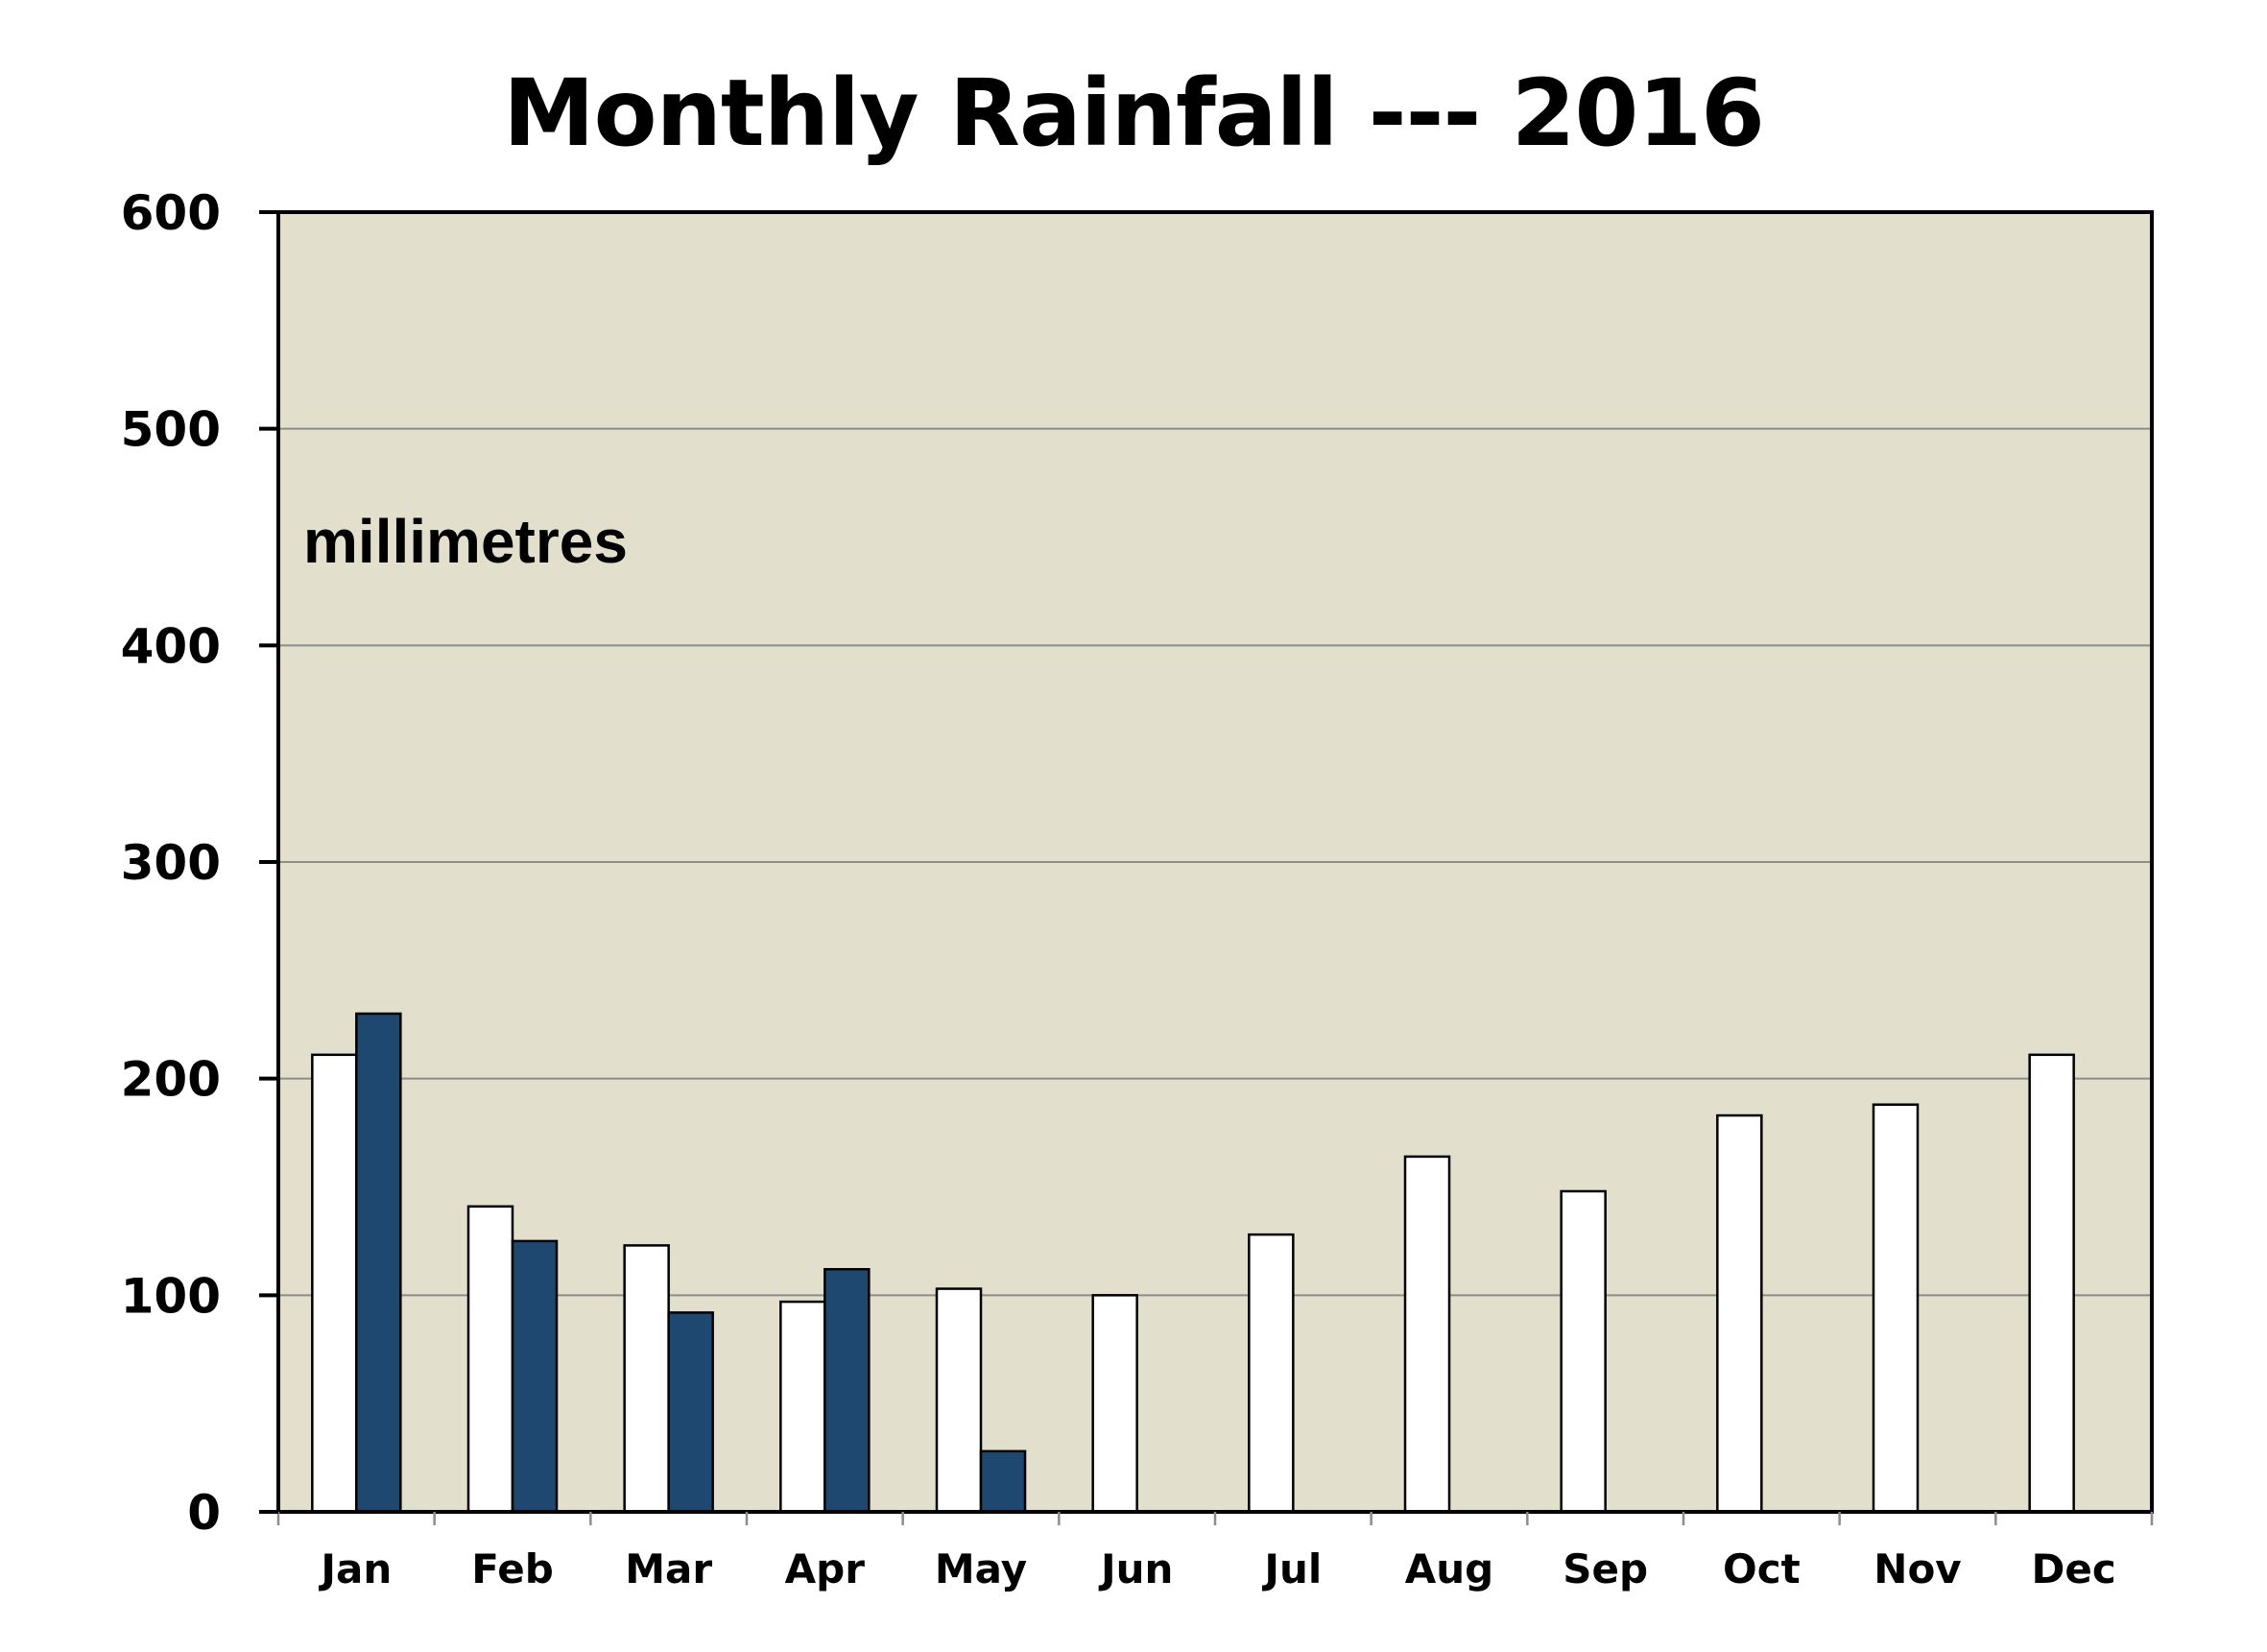 The height and width of the screenshot is (1652, 2267). Describe the element at coordinates (171, 213) in the screenshot. I see `y-tick-label: 600` at that location.